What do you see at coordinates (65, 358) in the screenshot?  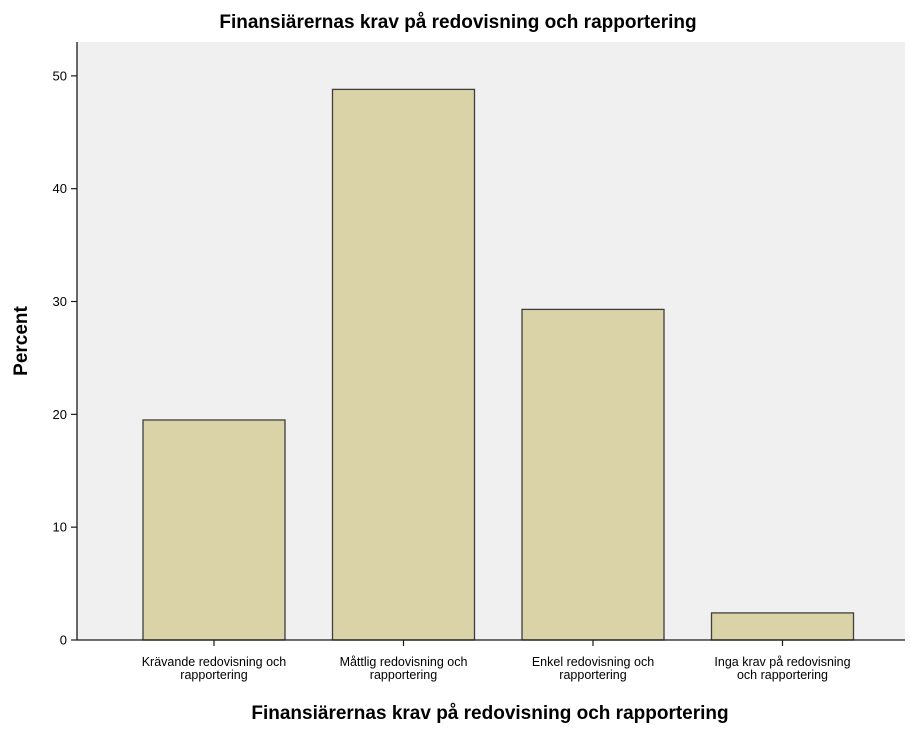 I see `y-axis-ticks: 0 10 20 30 40 50` at bounding box center [65, 358].